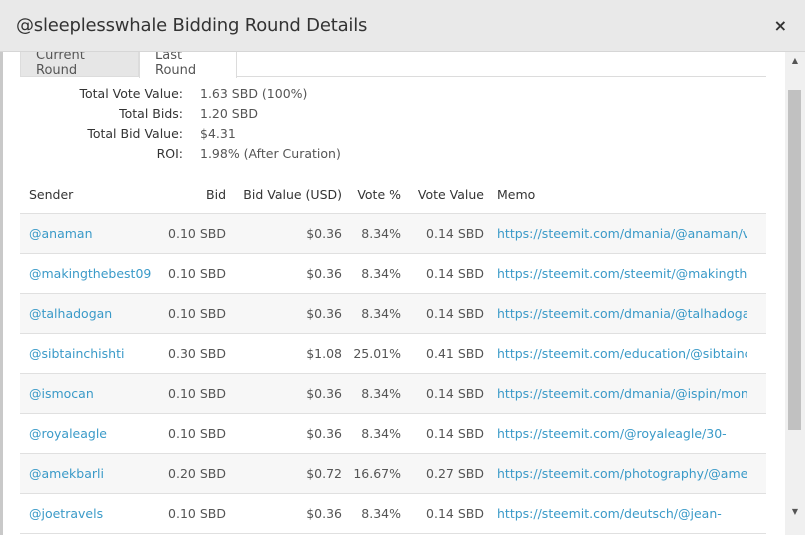  I want to click on modal-title: @sleeplesswhale Bidding Round Details, so click(192, 25).